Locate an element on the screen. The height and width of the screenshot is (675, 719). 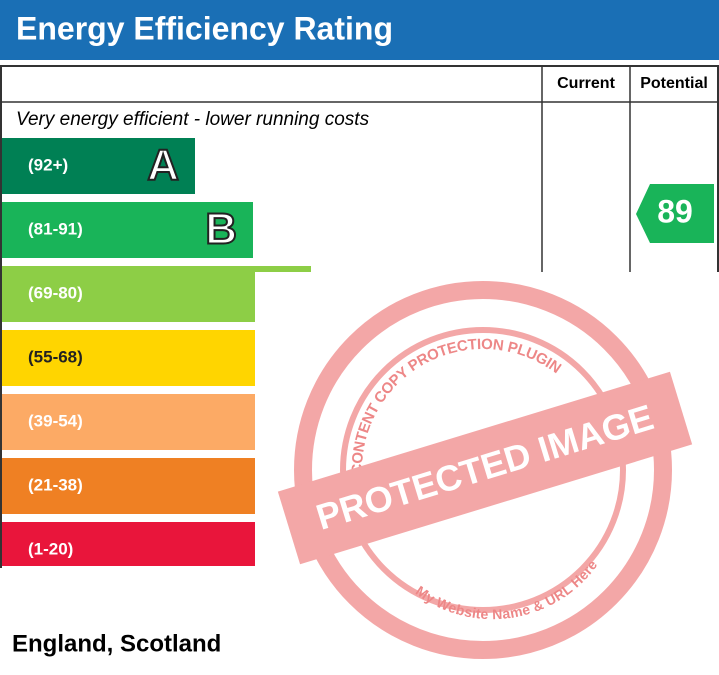
potential-rating: 89 is located at coordinates (675, 211).